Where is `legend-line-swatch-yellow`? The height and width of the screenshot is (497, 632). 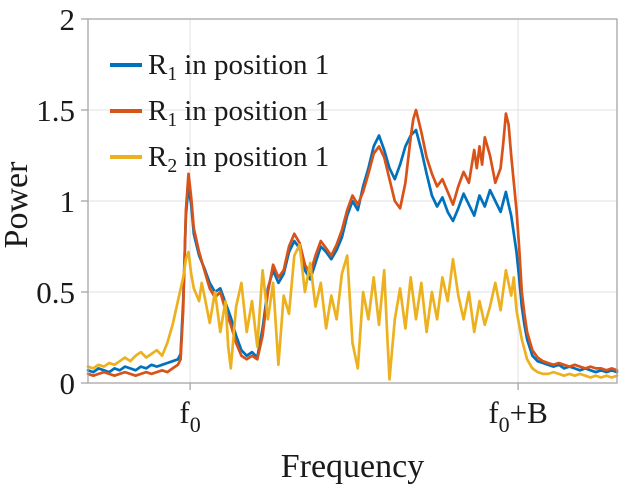 legend-line-swatch-yellow is located at coordinates (126, 157).